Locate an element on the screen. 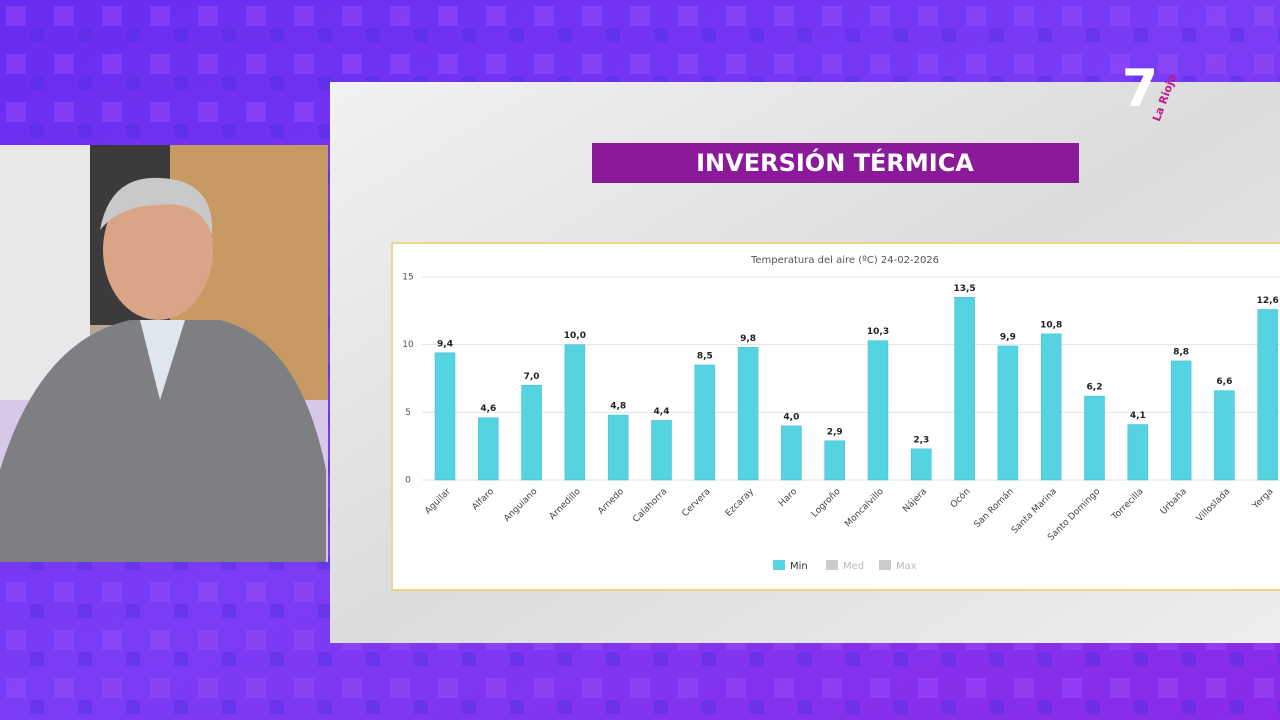  value-label: 4,4 is located at coordinates (662, 412).